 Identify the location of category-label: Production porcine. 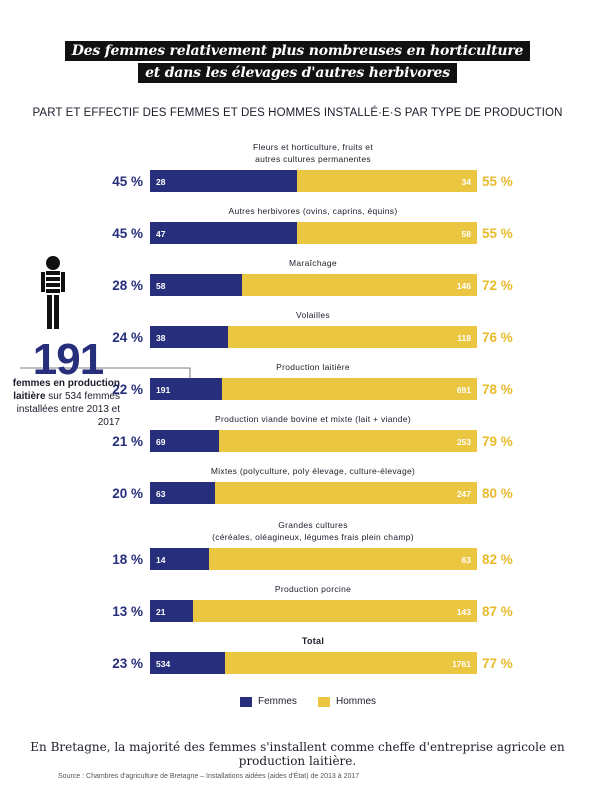
(313, 589).